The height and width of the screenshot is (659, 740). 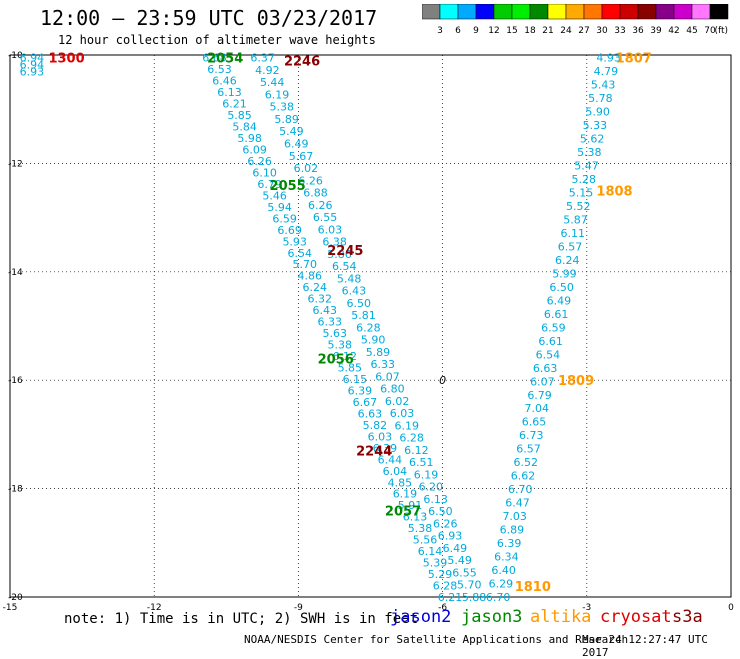 What do you see at coordinates (503, 570) in the screenshot?
I see `wave-height-value: 6.40` at bounding box center [503, 570].